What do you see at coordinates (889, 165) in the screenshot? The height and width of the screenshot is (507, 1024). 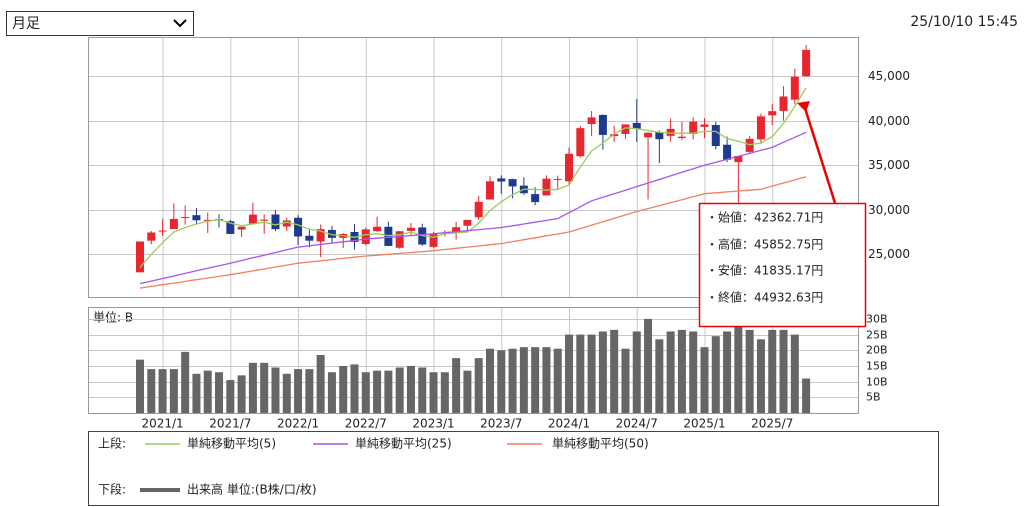 I see `y-tick-label: 35,000` at bounding box center [889, 165].